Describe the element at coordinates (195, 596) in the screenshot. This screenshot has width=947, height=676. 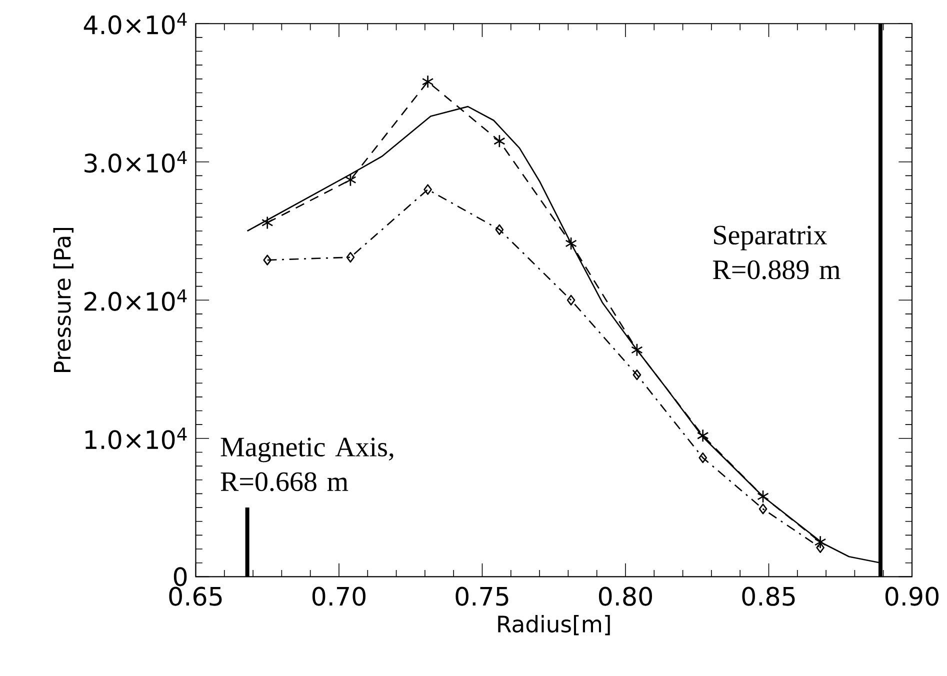
I see `x-tick-label: 0.65` at that location.